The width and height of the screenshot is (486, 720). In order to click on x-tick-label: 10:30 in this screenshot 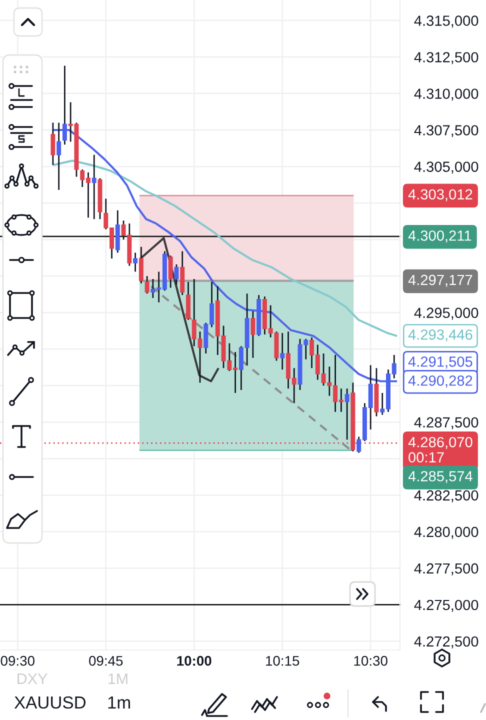, I will do `click(371, 661)`.